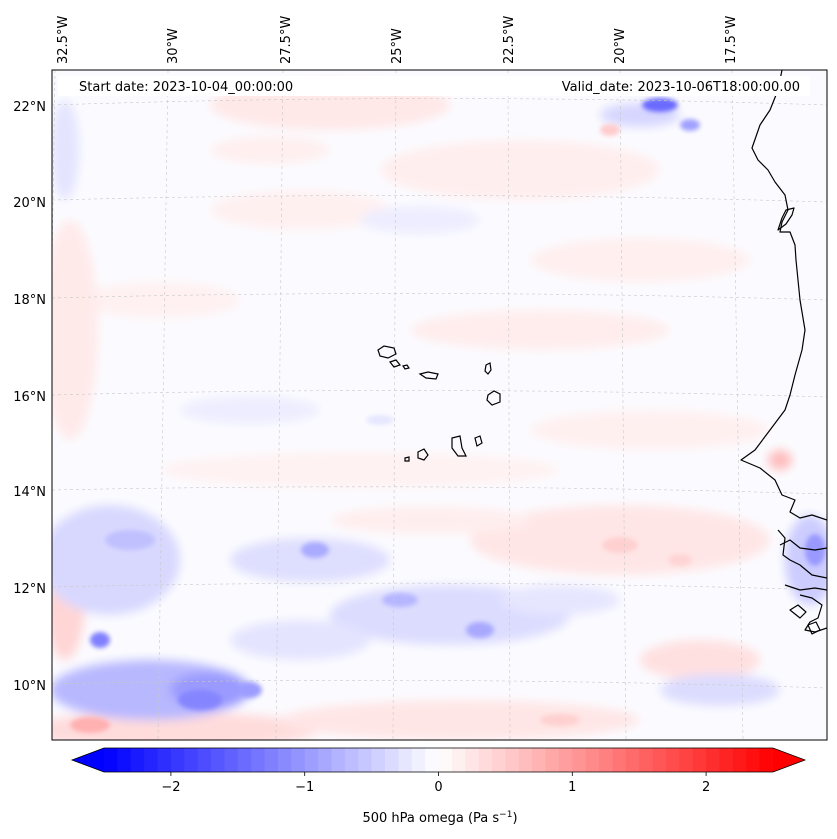 The width and height of the screenshot is (837, 839). I want to click on bijagos-coast, so click(813, 613).